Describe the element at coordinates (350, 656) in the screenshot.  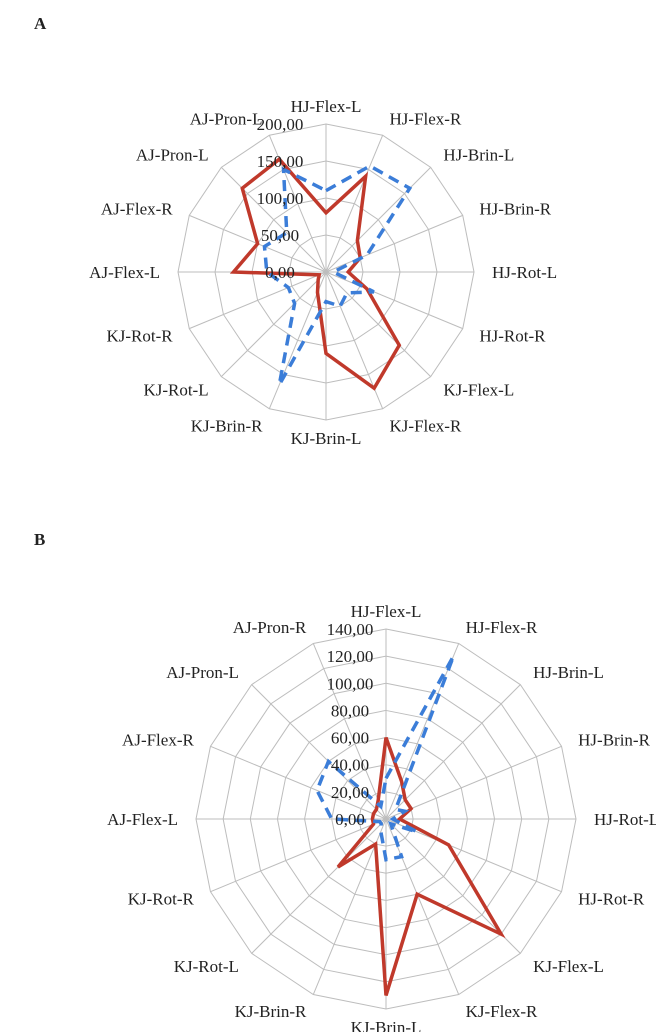
I see `axis-tick-label: 120,00` at that location.